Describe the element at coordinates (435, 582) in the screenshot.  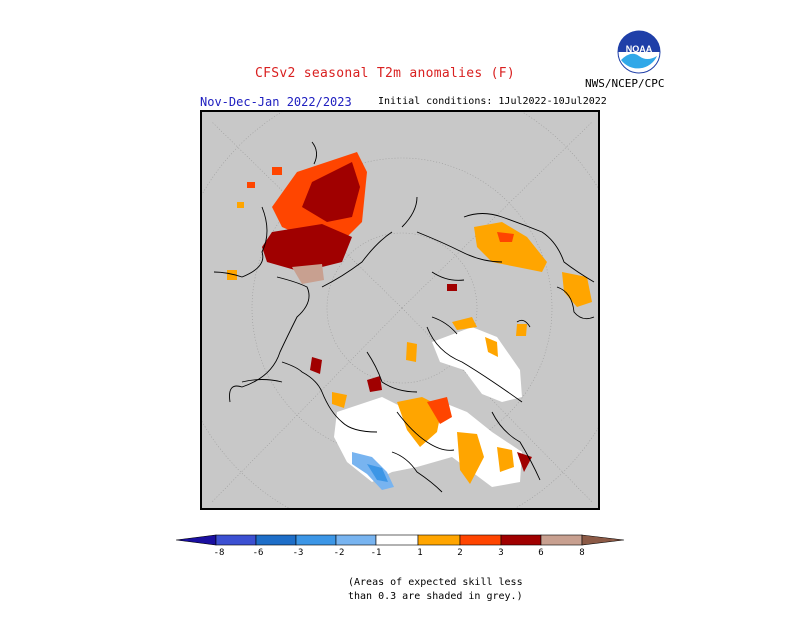
I see `skill-note-line1: (Areas of expected skill less` at that location.